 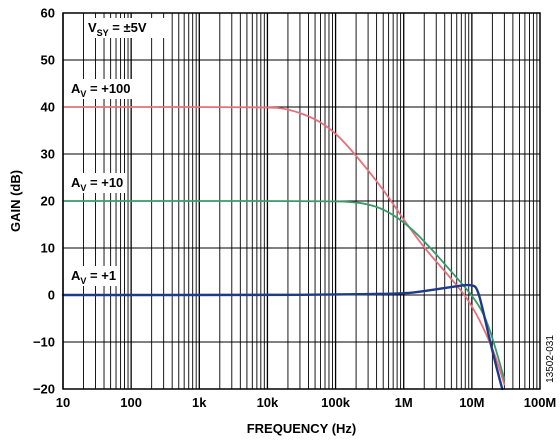 What do you see at coordinates (268, 402) in the screenshot?
I see `x-tick-label: 10k` at bounding box center [268, 402].